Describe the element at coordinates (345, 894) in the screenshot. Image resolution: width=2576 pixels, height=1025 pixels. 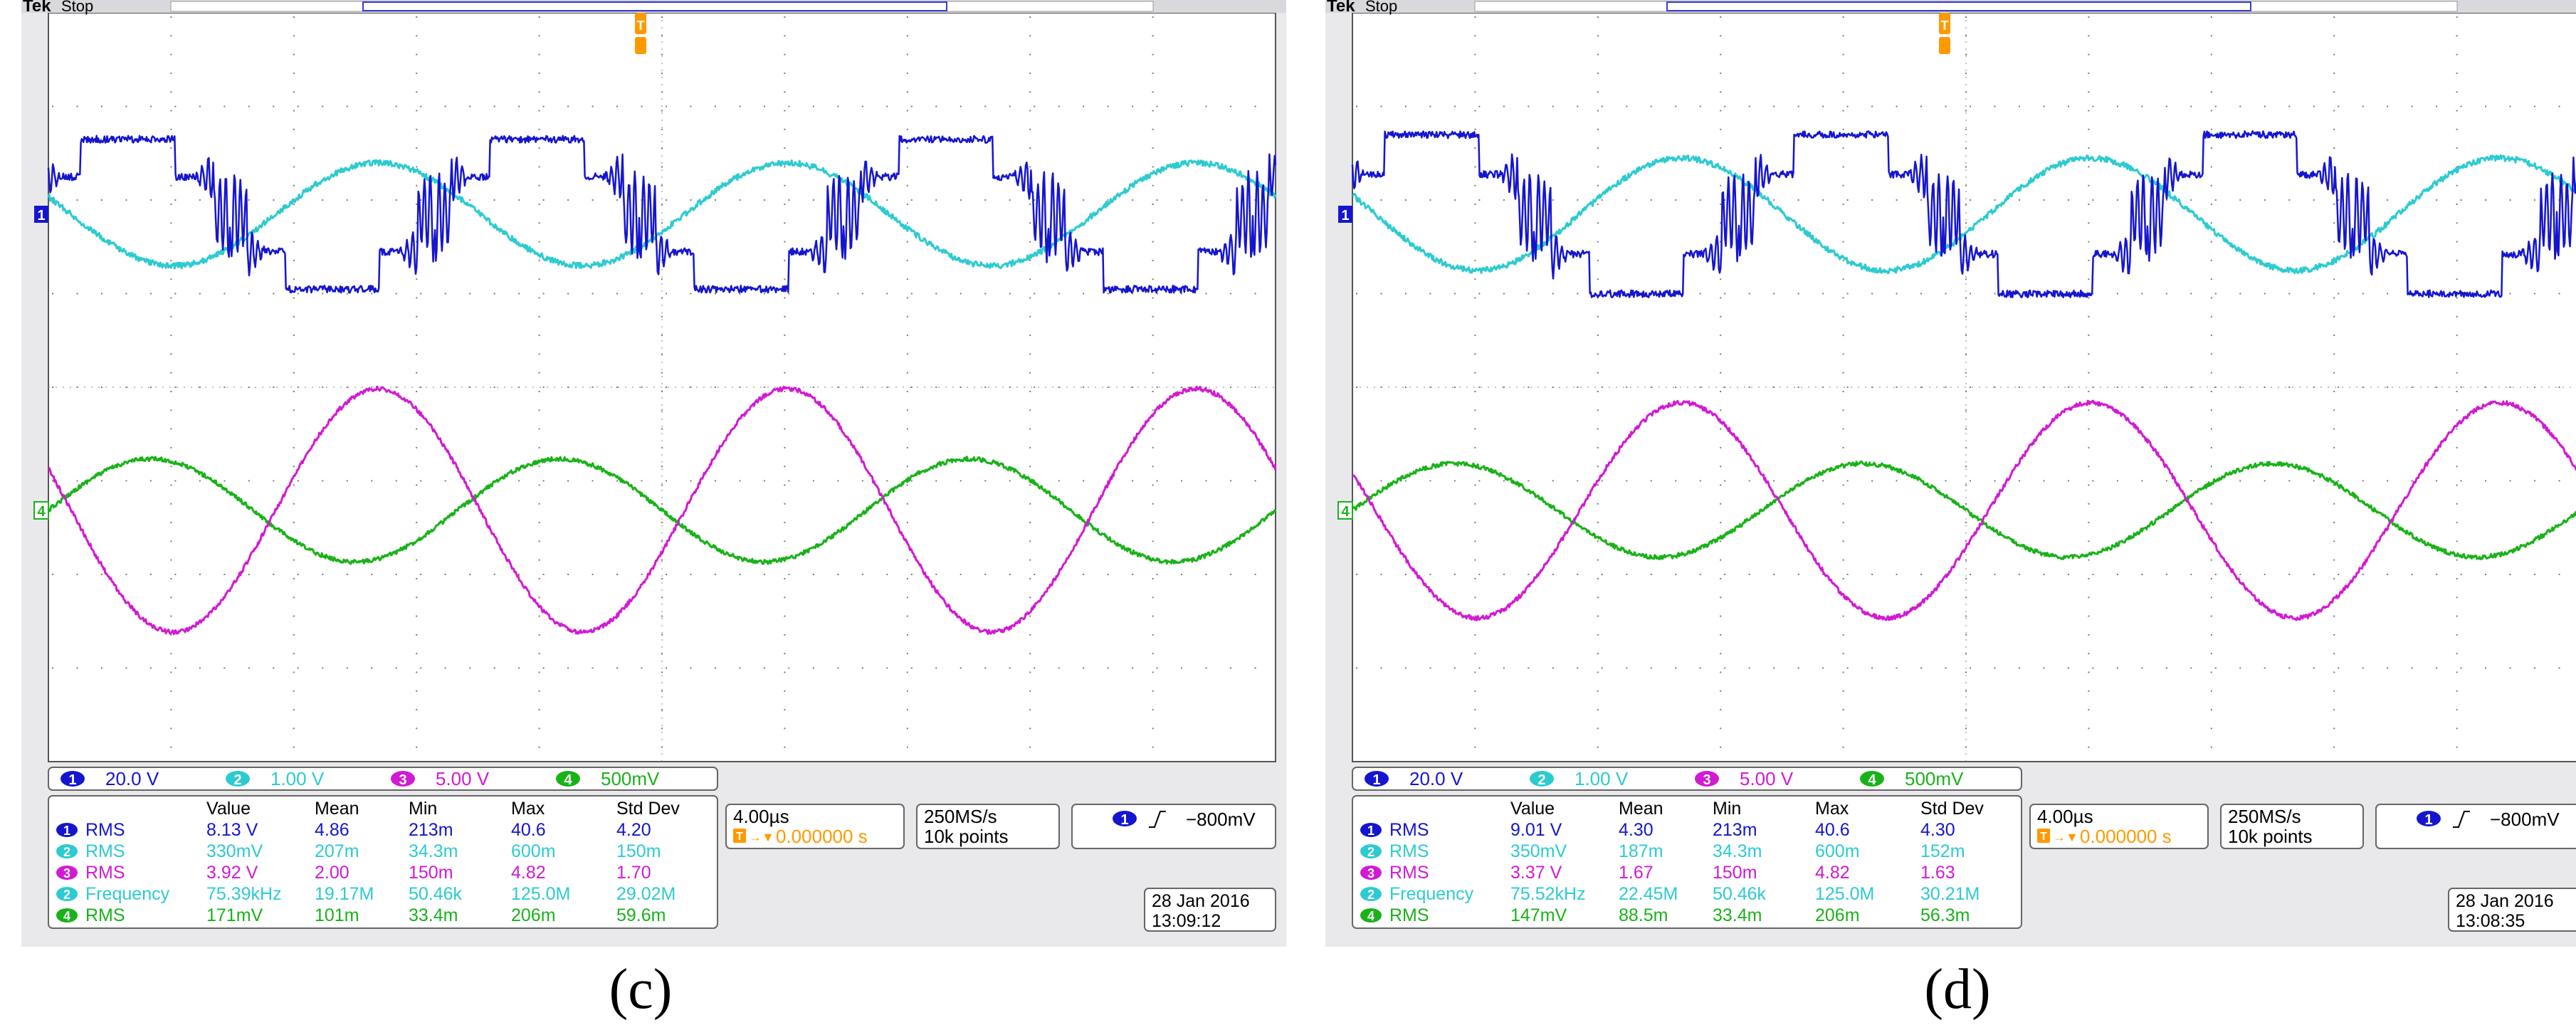
I see `measurement-mean-cell: 19.17M` at that location.